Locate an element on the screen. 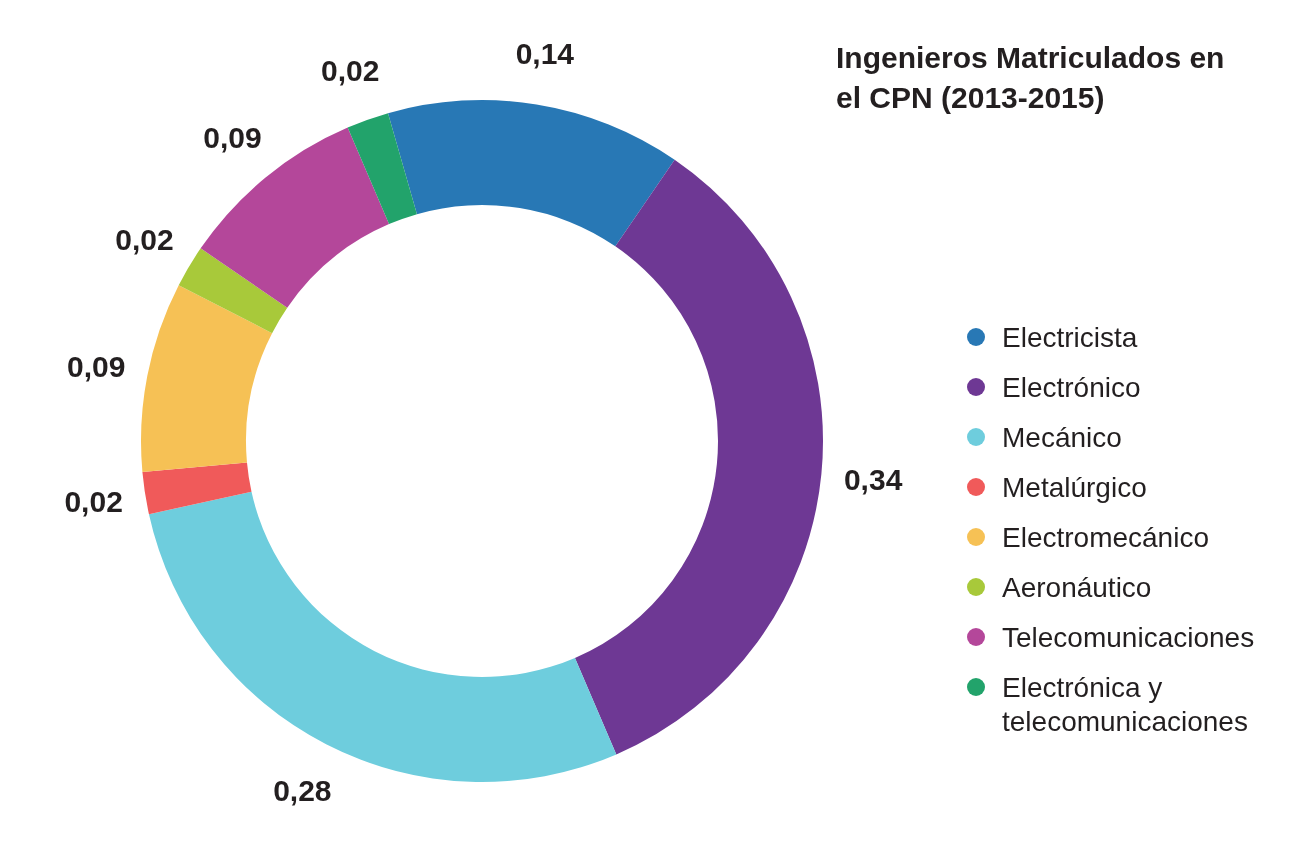  legend-label: Metalúrgico is located at coordinates (1074, 487).